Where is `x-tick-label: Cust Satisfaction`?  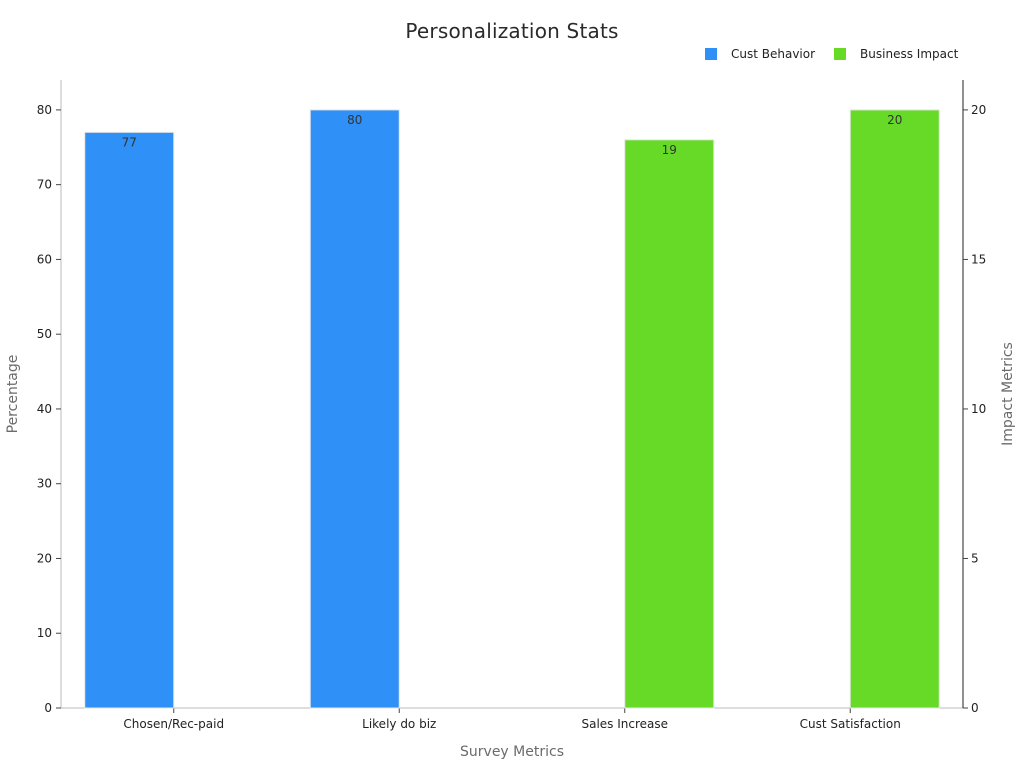
x-tick-label: Cust Satisfaction is located at coordinates (850, 724).